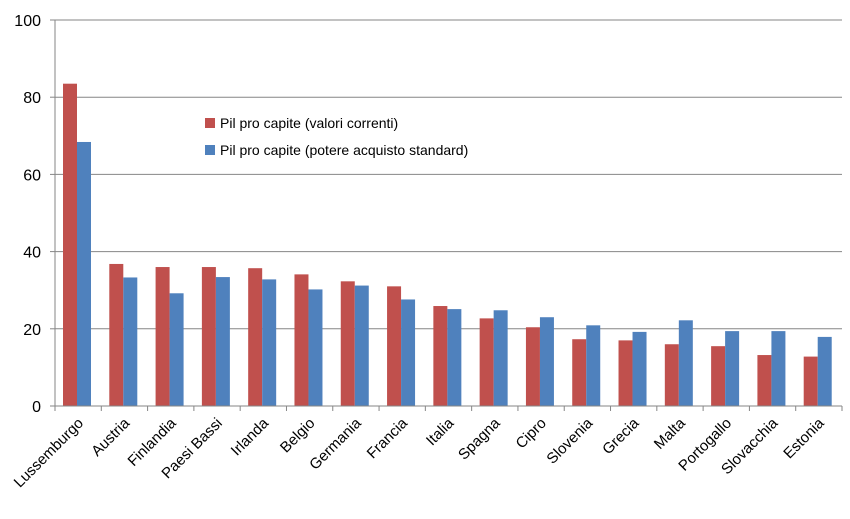  Describe the element at coordinates (84, 273) in the screenshot. I see `bar-pps-lussemburgo` at that location.